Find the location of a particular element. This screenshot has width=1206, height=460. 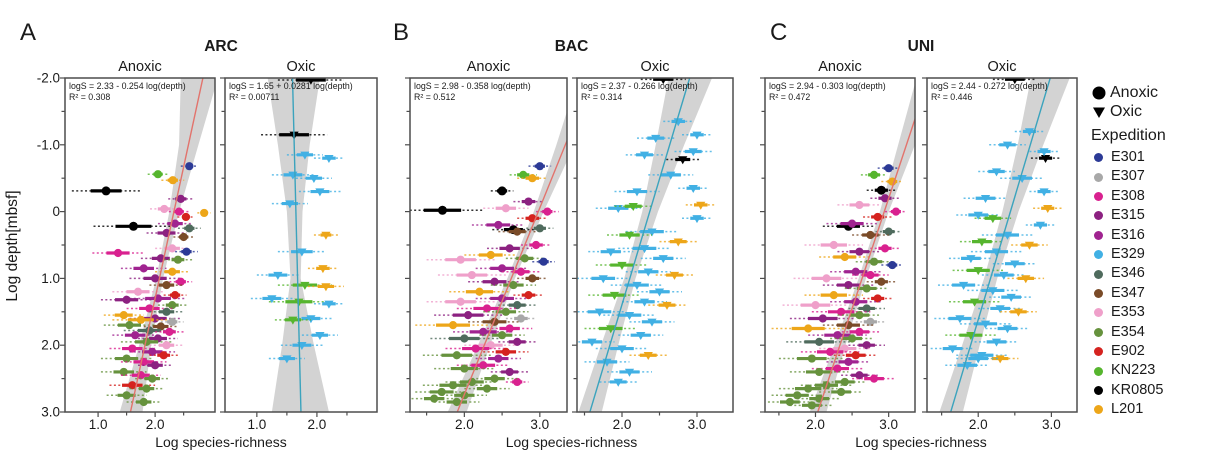

y-tick-label: 0 is located at coordinates (56, 211).